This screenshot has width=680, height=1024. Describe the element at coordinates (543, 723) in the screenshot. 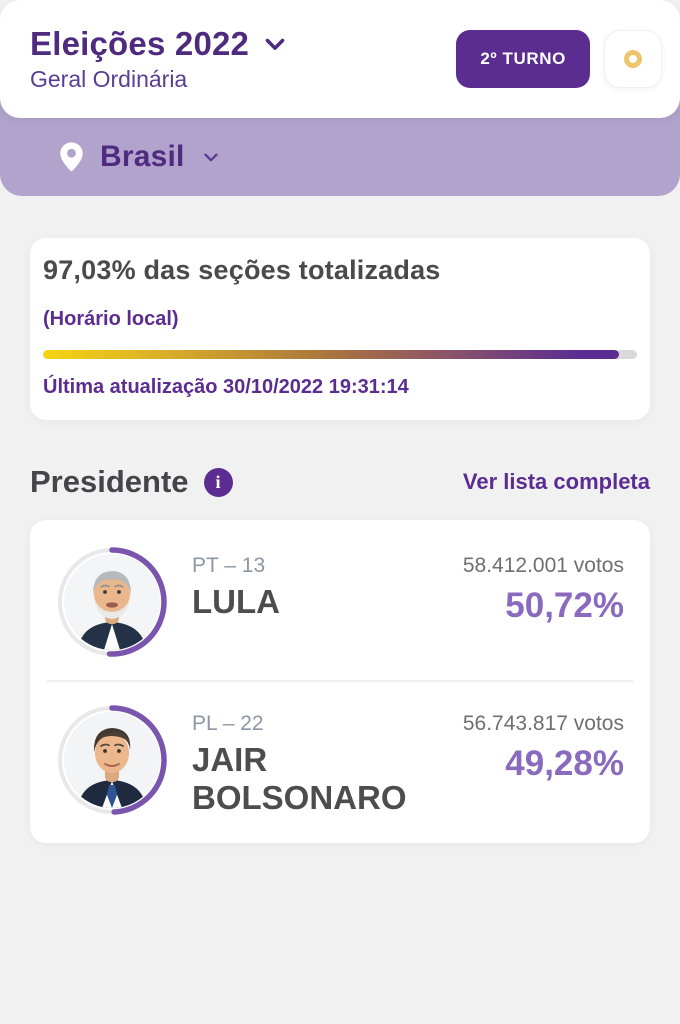

I see `votes-count: 56.743.817 votos` at that location.